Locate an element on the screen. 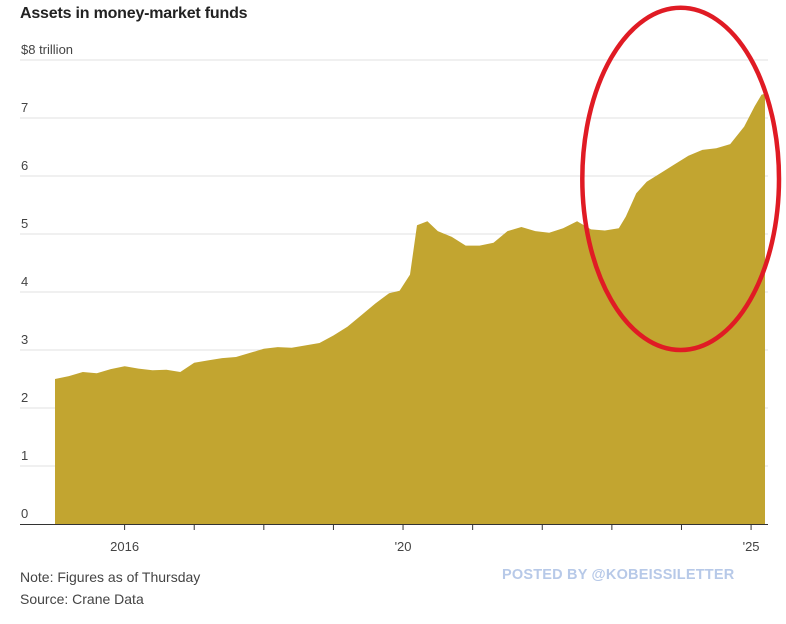 The width and height of the screenshot is (786, 624). highlight-ellipse is located at coordinates (681, 179).